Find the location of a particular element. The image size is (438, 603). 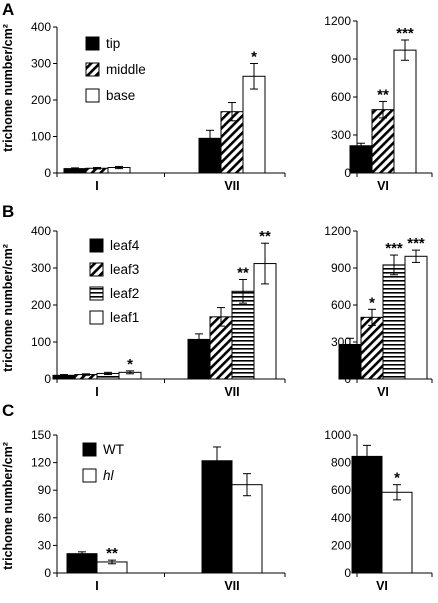

legend-label: leaf1 is located at coordinates (124, 317).